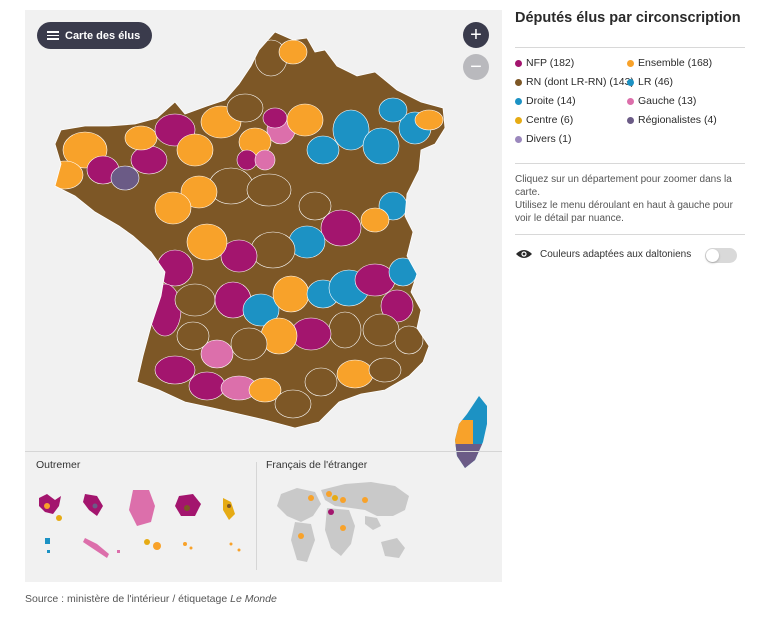 Image resolution: width=765 pixels, height=643 pixels. Describe the element at coordinates (550, 120) in the screenshot. I see `legend-label: Centre (6)` at that location.